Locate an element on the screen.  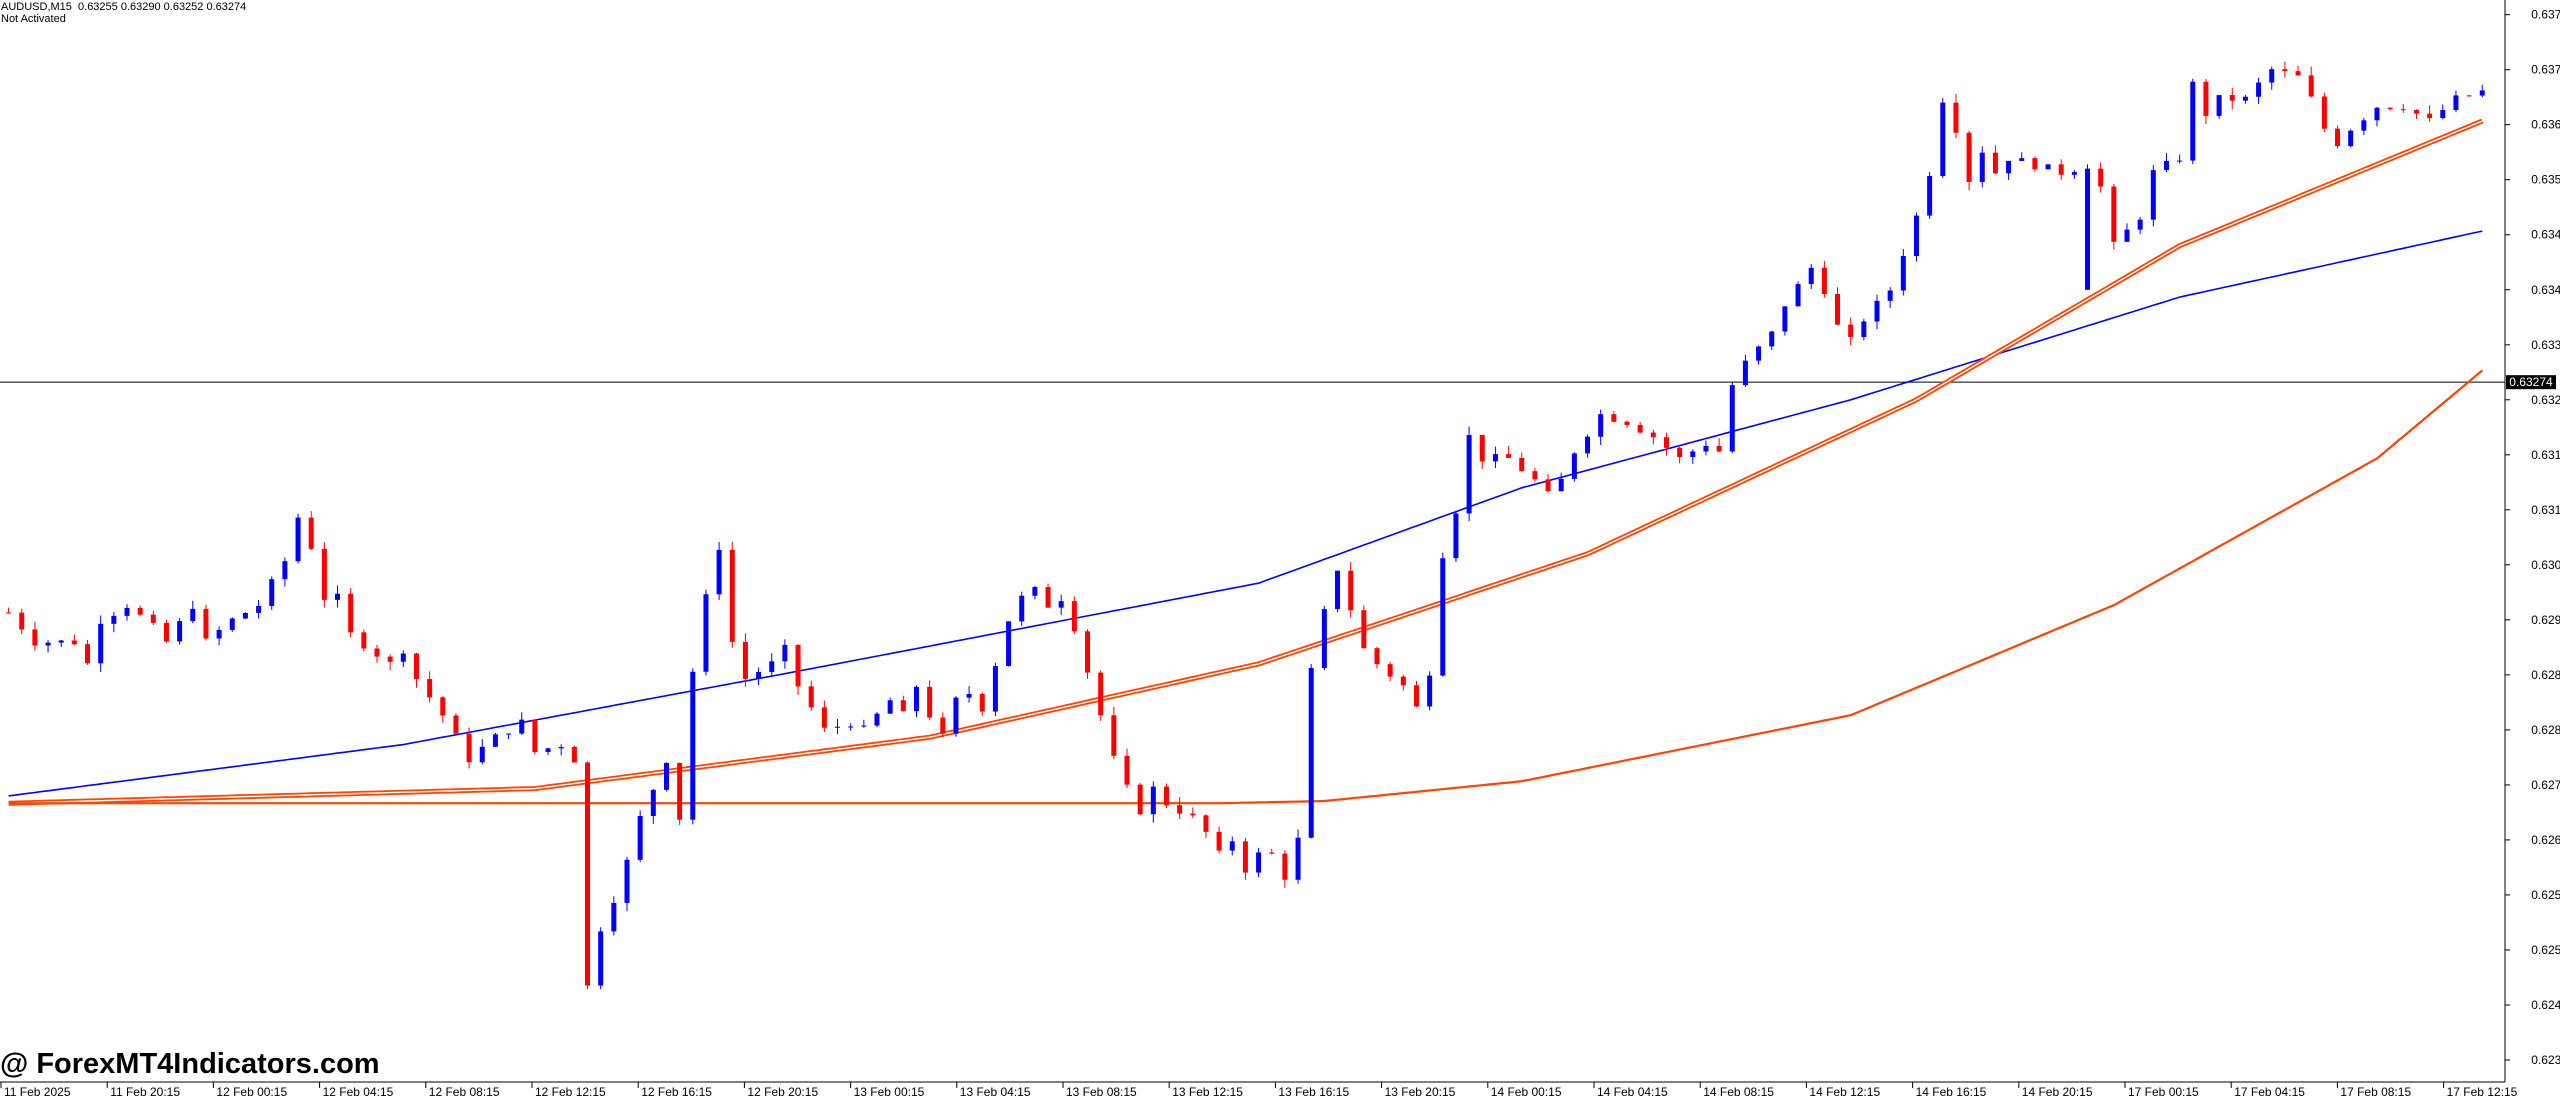
price-tick-label: 0.62425 is located at coordinates (2545, 1005).